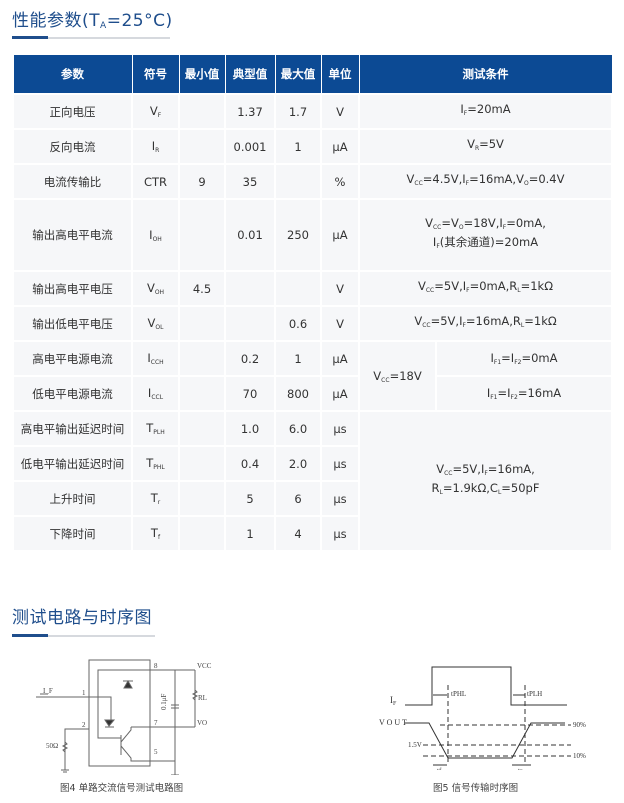 This screenshot has width=624, height=803. I want to click on pin7-label: 7, so click(156, 723).